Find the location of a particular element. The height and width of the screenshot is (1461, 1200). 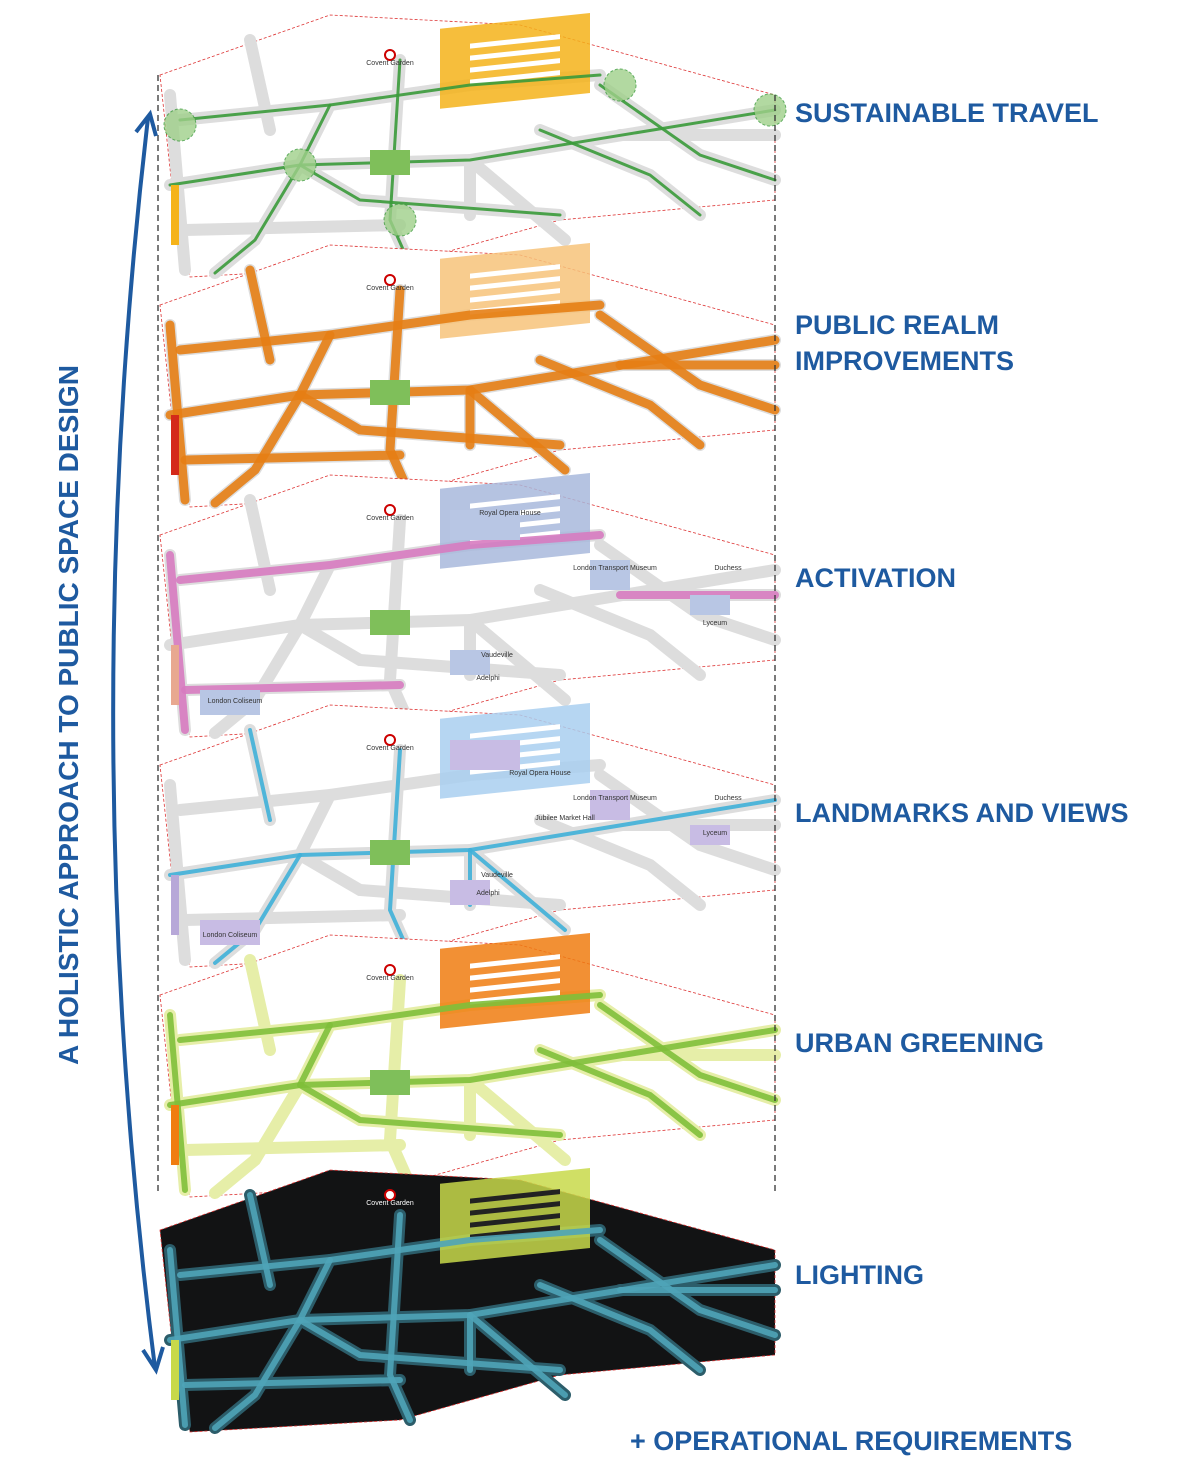

layer-label: LIGHTING is located at coordinates (859, 1275).